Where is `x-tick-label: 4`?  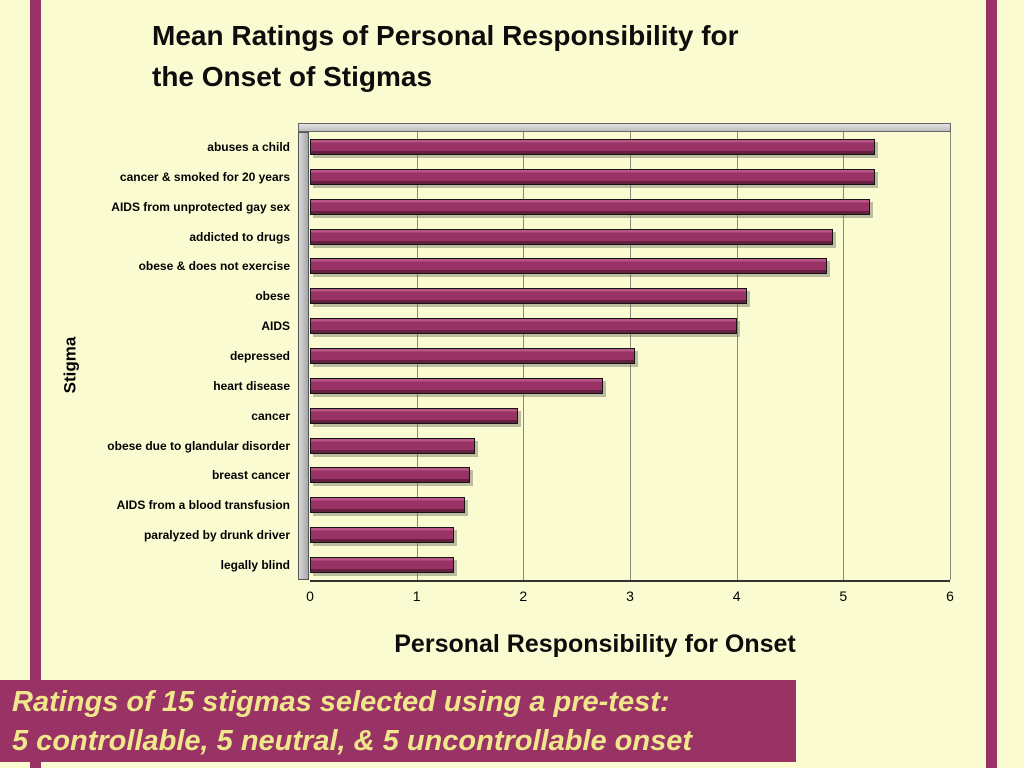
x-tick-label: 4 is located at coordinates (736, 596).